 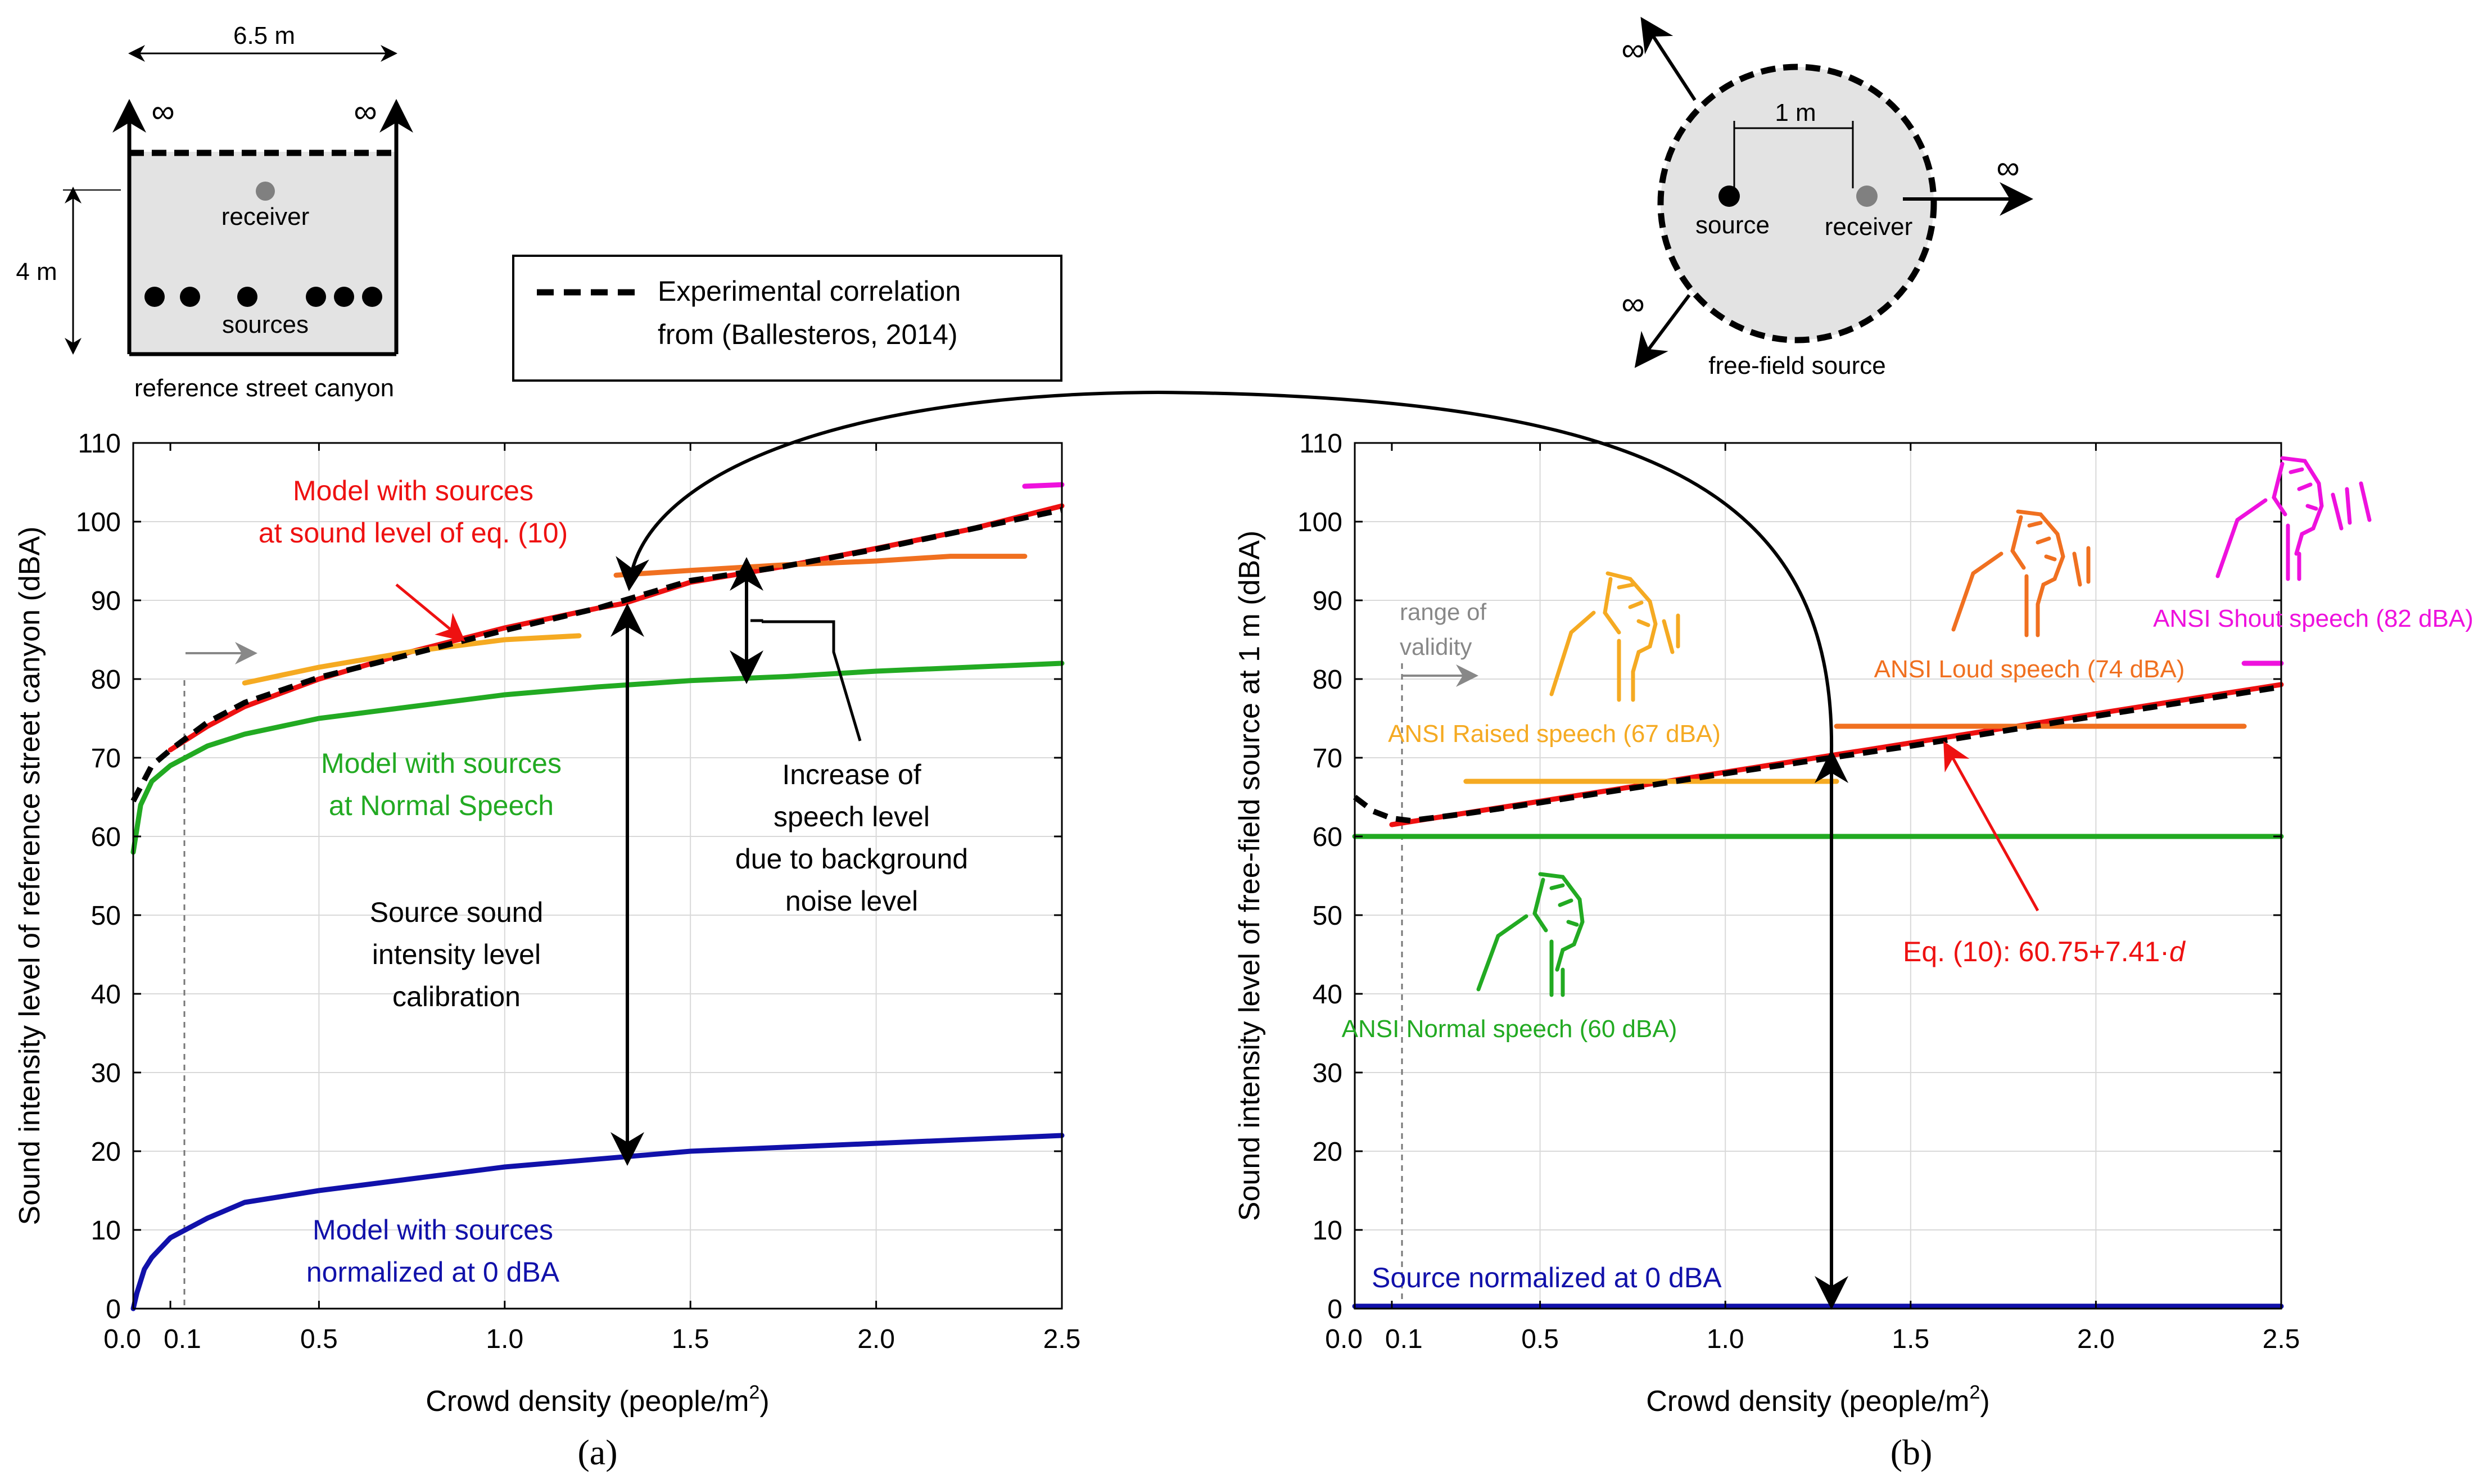 I want to click on legend-line2: from (Ballesteros, 2014), so click(x=808, y=334).